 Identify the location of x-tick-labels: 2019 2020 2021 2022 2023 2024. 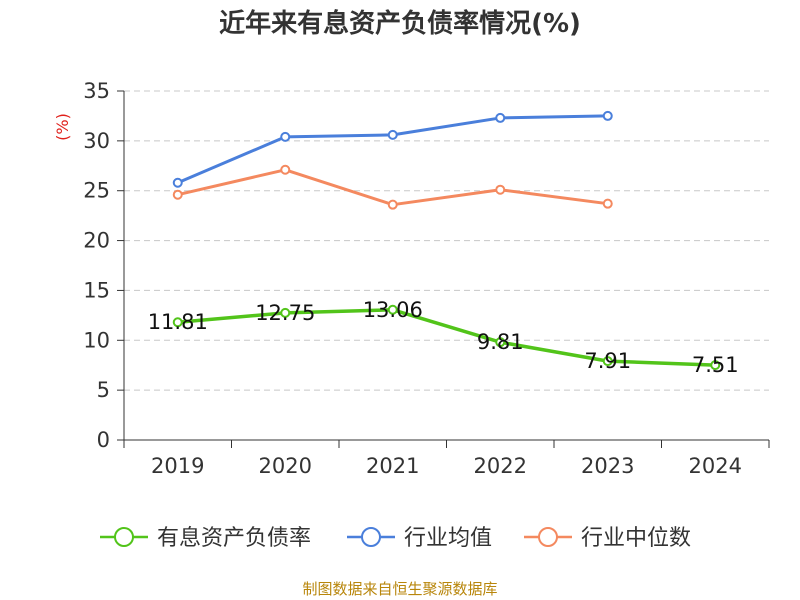
(446, 466).